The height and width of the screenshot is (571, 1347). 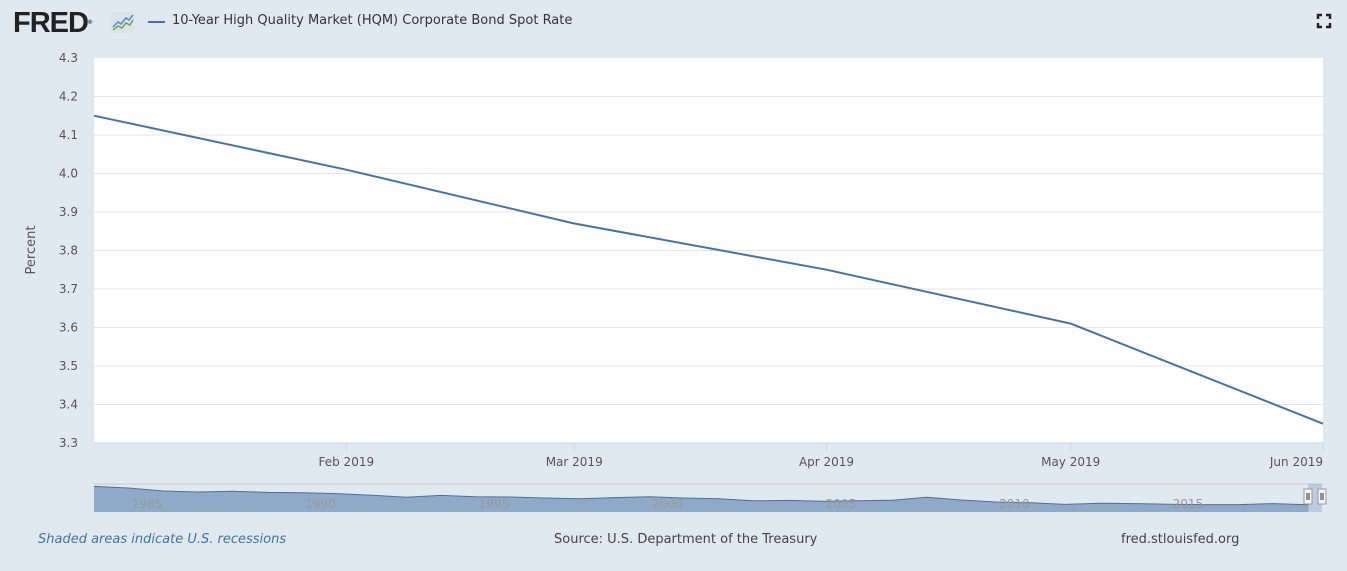 What do you see at coordinates (826, 462) in the screenshot?
I see `x-tick-label: Apr 2019` at bounding box center [826, 462].